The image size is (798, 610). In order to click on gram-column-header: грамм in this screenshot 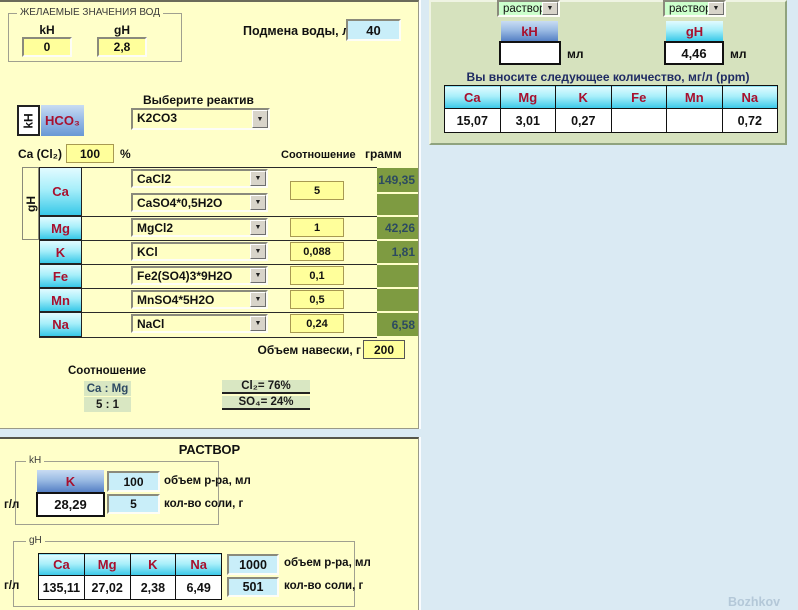, I will do `click(383, 154)`.